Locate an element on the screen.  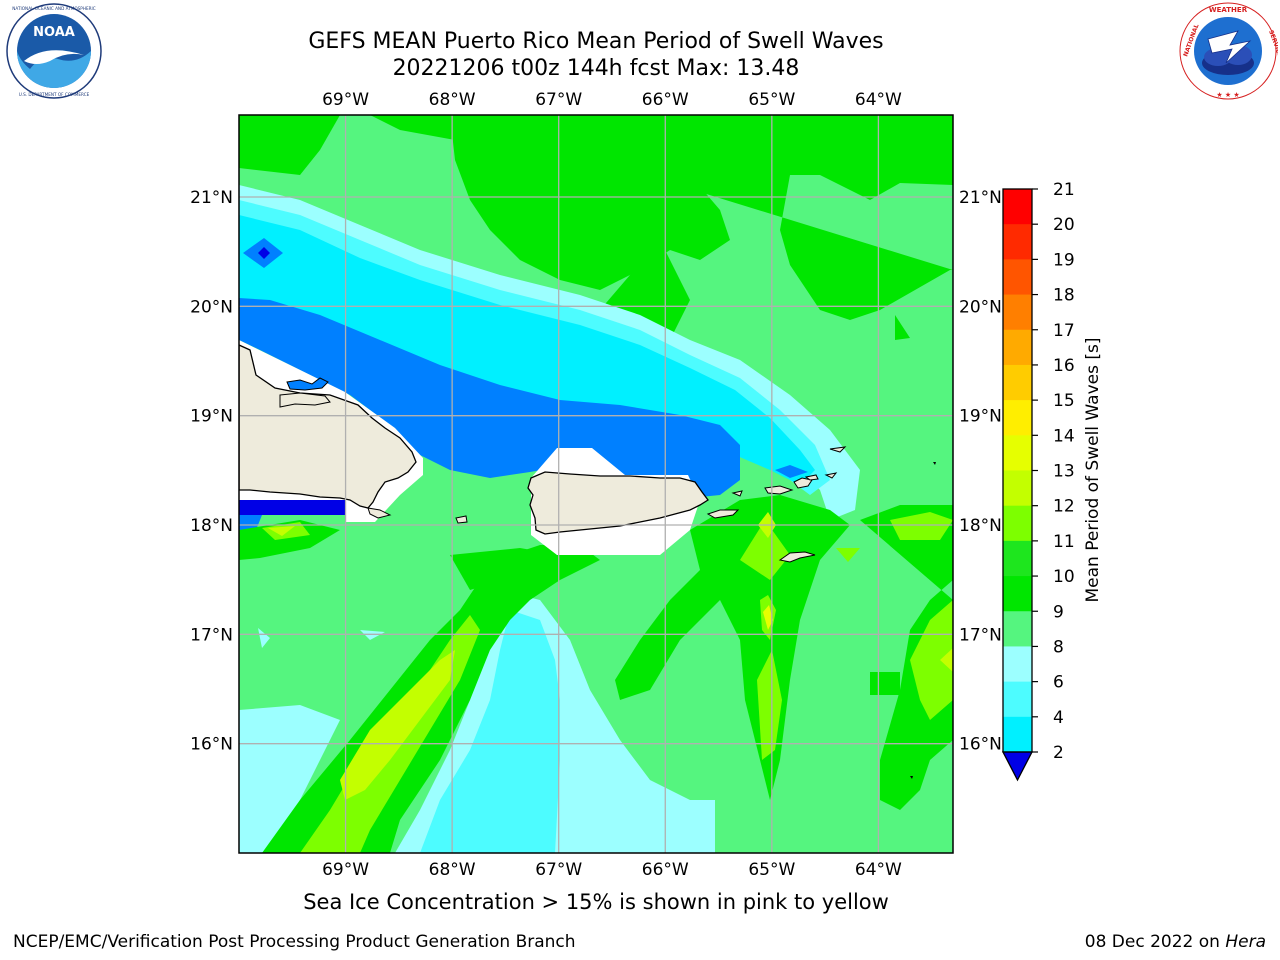
lon-tick-label-bottom: 69°W is located at coordinates (345, 870).